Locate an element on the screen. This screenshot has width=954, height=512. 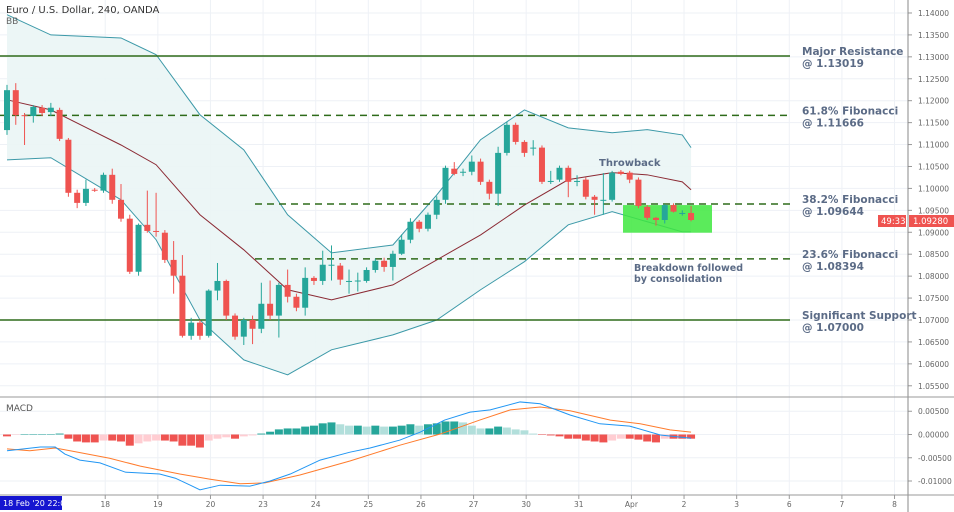
price-tick-label: 1.12000 is located at coordinates (933, 101).